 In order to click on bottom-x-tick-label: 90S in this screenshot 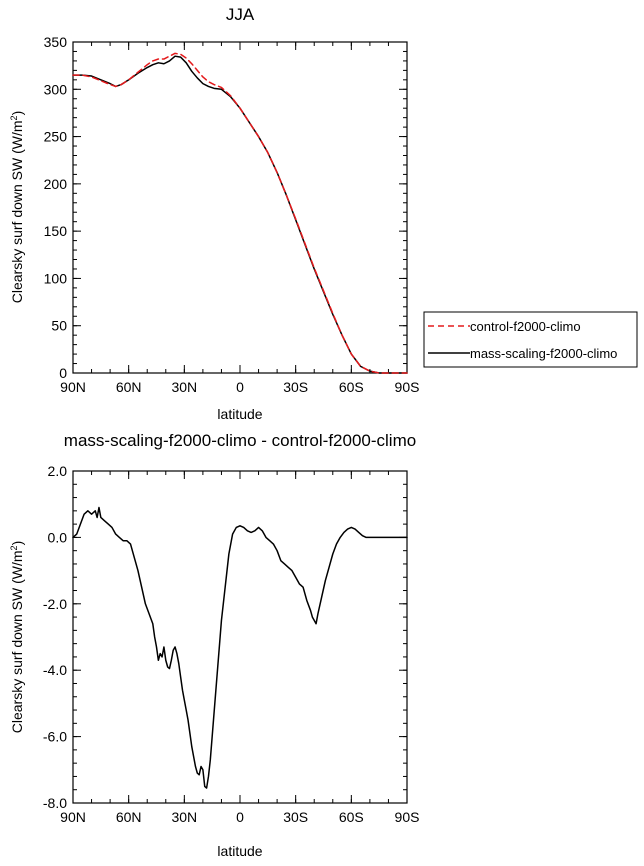, I will do `click(407, 817)`.